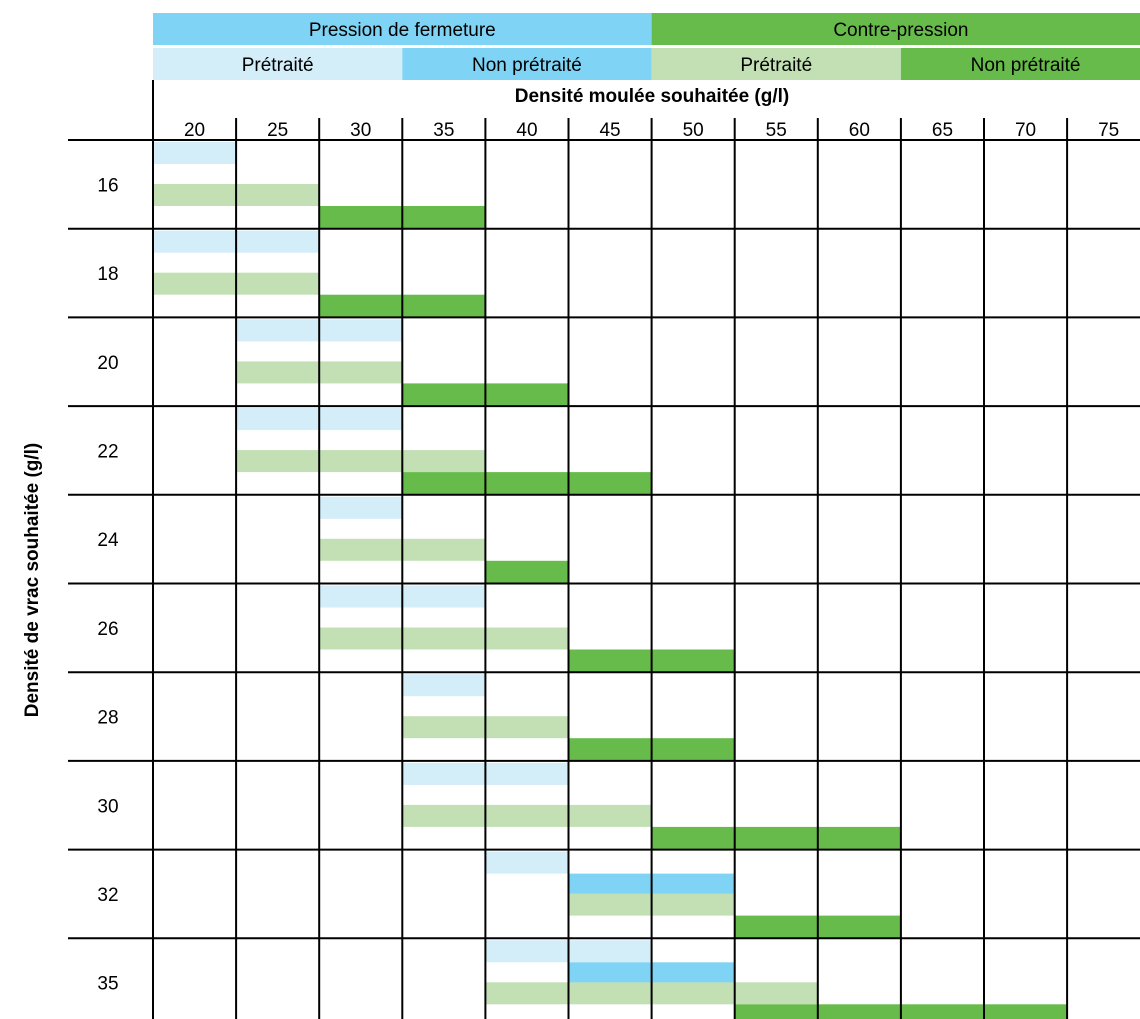  Describe the element at coordinates (107, 451) in the screenshot. I see `y-tick-label: 22` at that location.